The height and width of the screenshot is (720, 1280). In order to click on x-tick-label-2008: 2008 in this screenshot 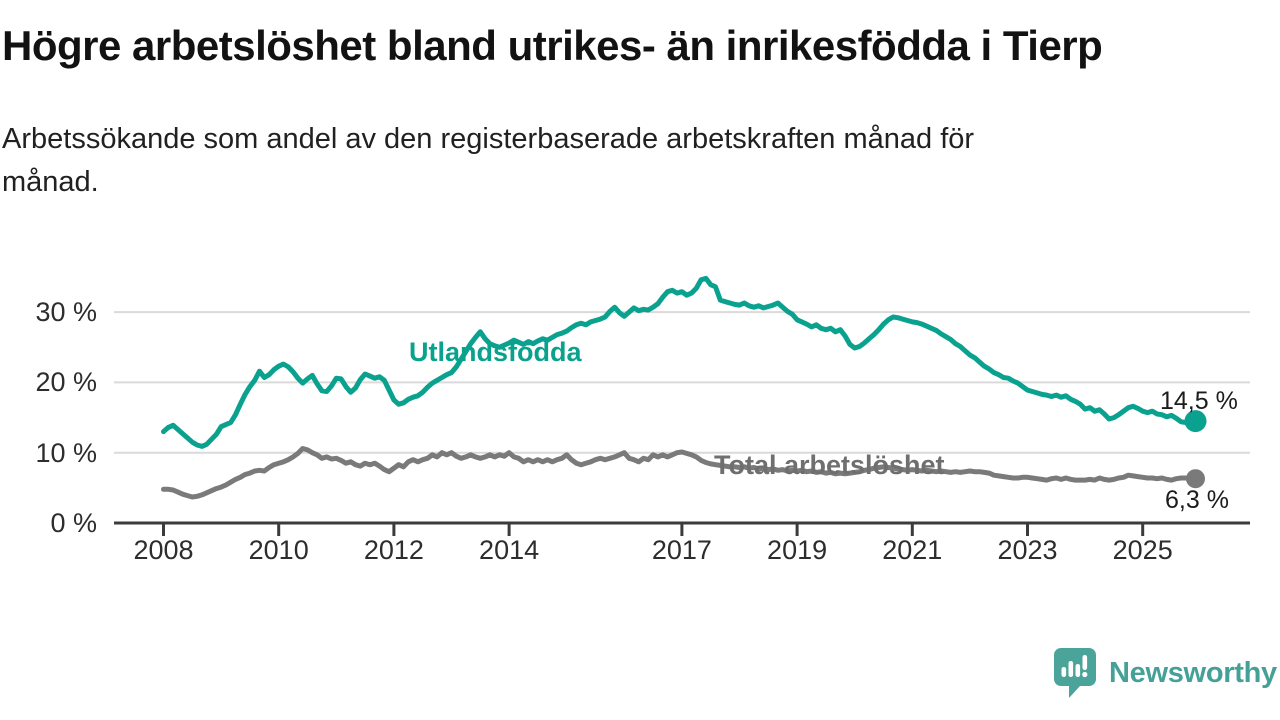, I will do `click(163, 550)`.